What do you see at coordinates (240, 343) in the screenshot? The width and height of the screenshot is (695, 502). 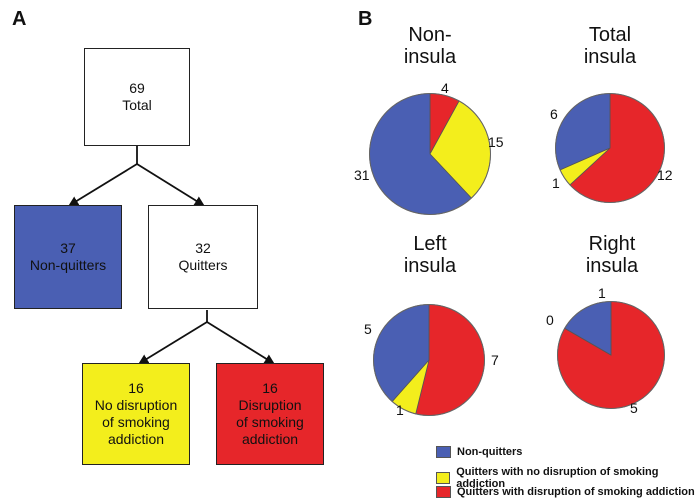 I see `arrow-to-disruption` at bounding box center [240, 343].